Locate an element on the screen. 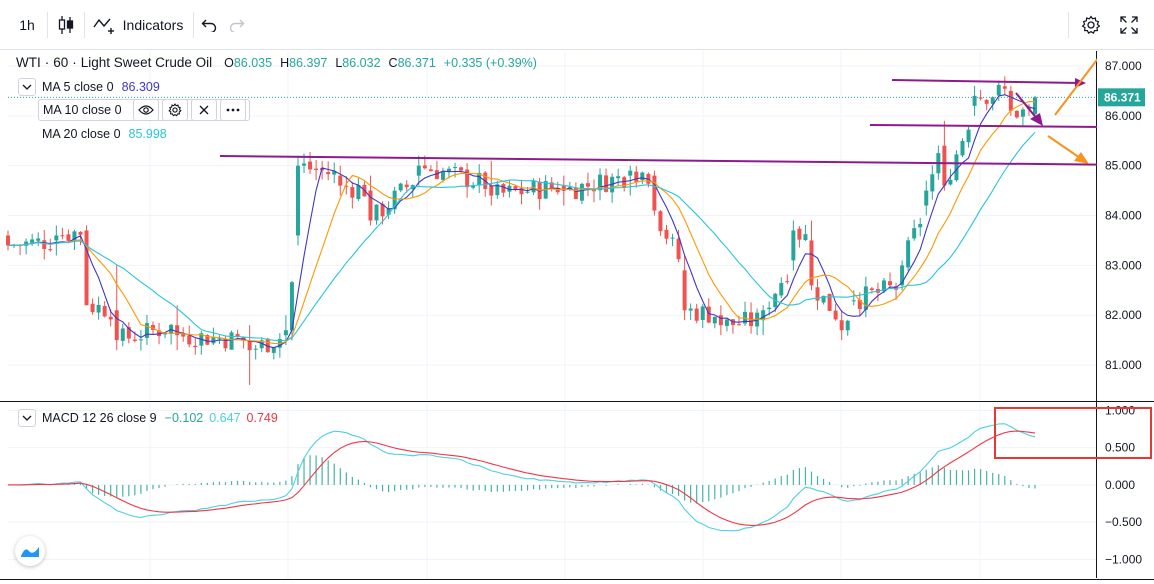  gear-icon is located at coordinates (1091, 24).